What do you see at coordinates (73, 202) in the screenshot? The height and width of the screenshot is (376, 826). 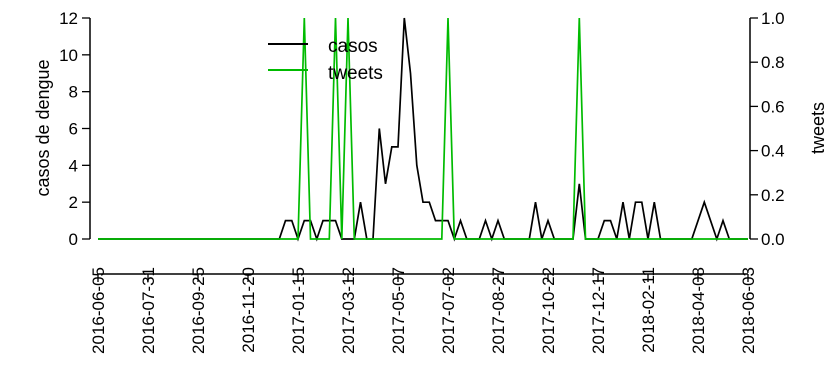 I see `left-tick-label: 2` at bounding box center [73, 202].